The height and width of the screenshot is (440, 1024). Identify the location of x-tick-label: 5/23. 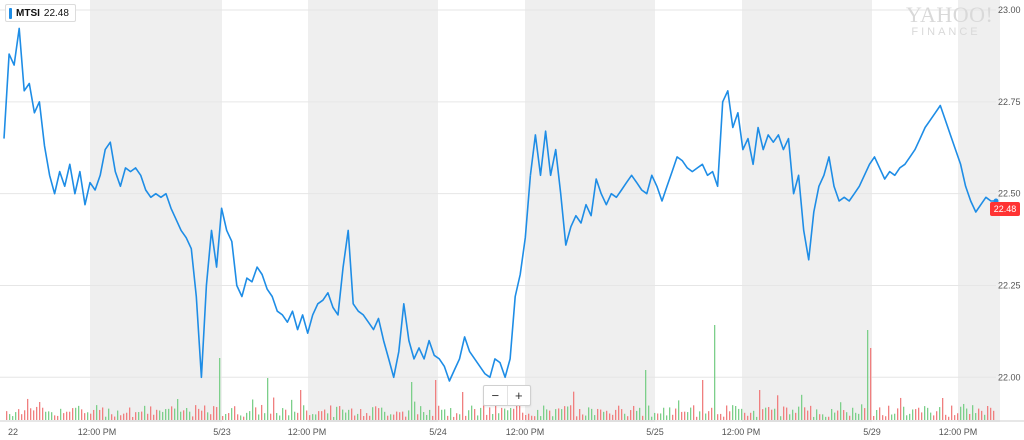
(222, 432).